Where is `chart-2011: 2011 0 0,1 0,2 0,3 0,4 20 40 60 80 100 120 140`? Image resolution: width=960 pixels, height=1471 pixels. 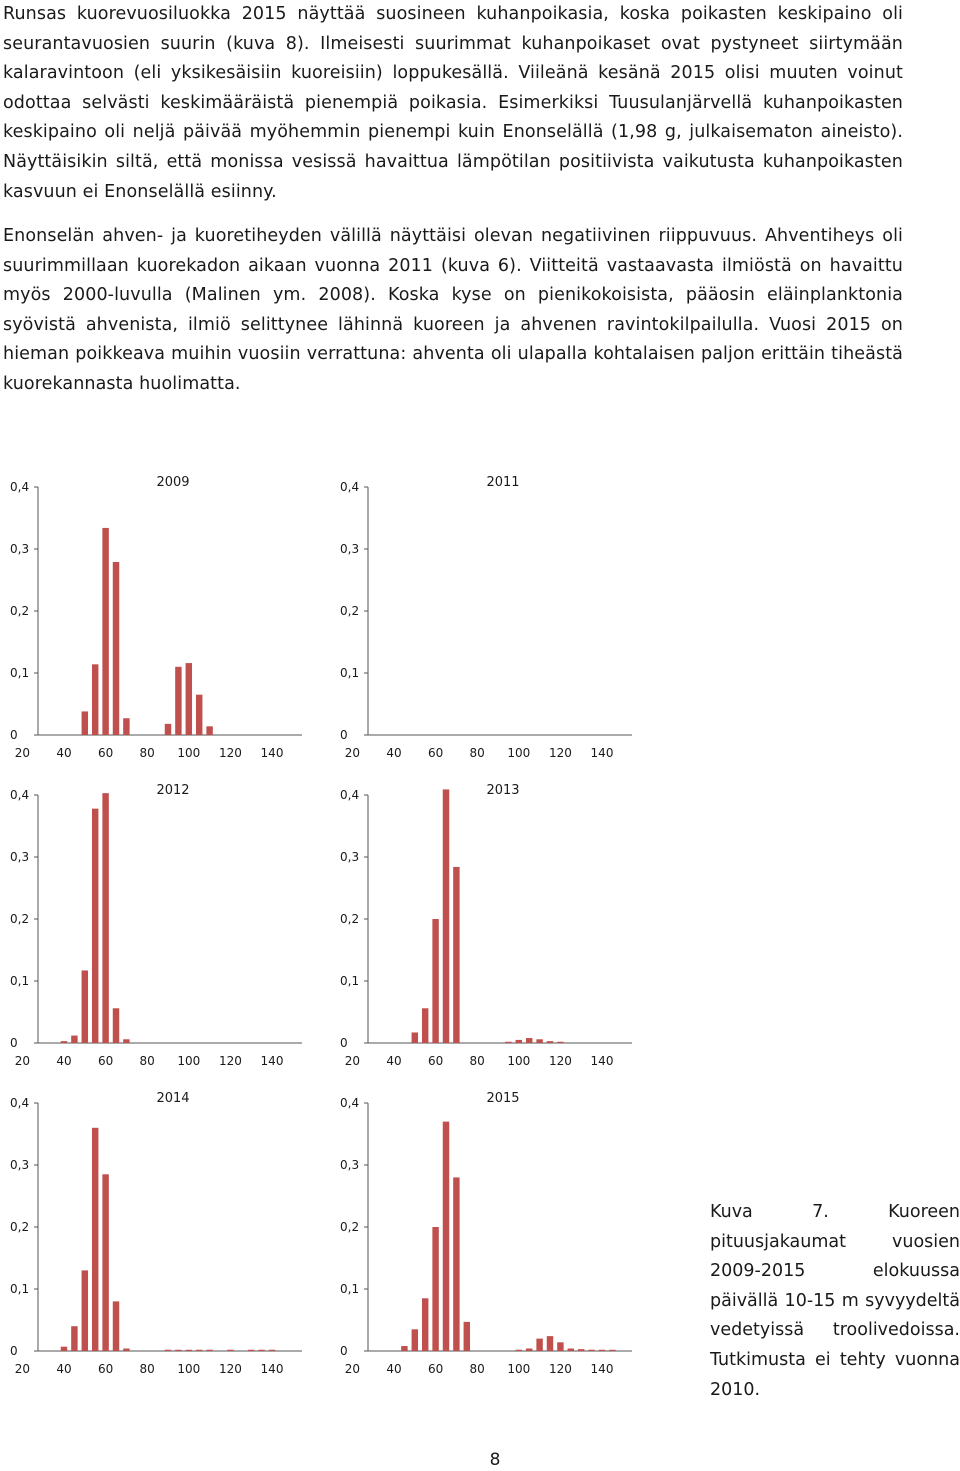
chart-2011: 2011 0 0,1 0,2 0,3 0,4 20 40 60 80 100 120 140 is located at coordinates (485, 622).